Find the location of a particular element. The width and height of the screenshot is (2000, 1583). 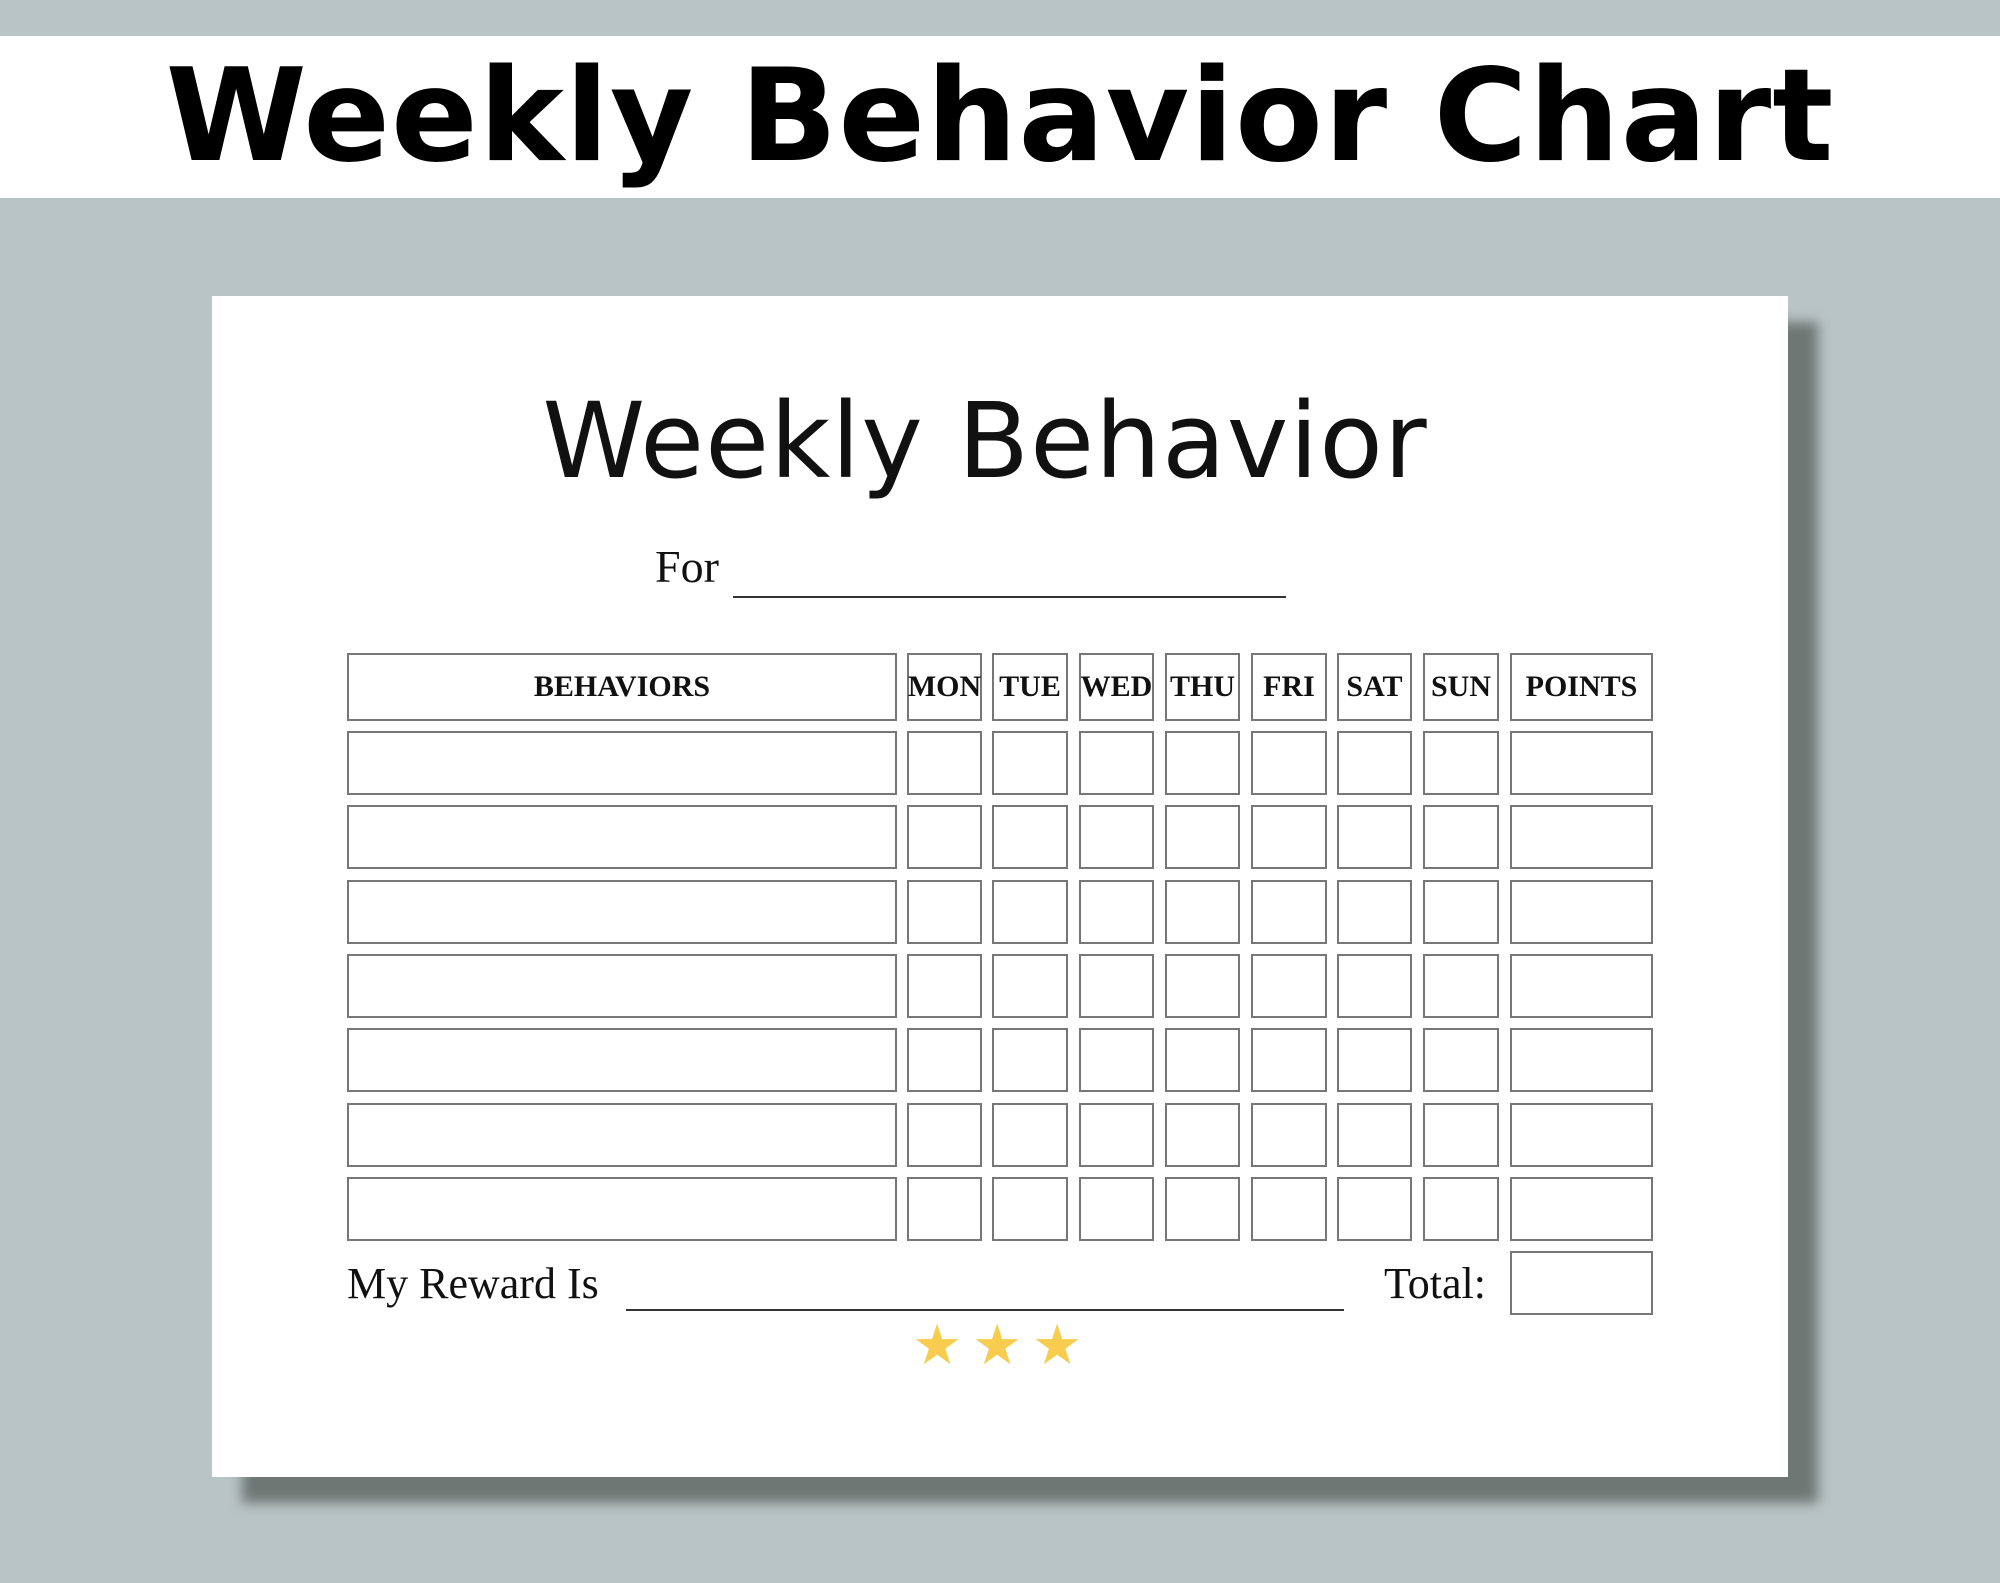

name-line is located at coordinates (1009, 597).